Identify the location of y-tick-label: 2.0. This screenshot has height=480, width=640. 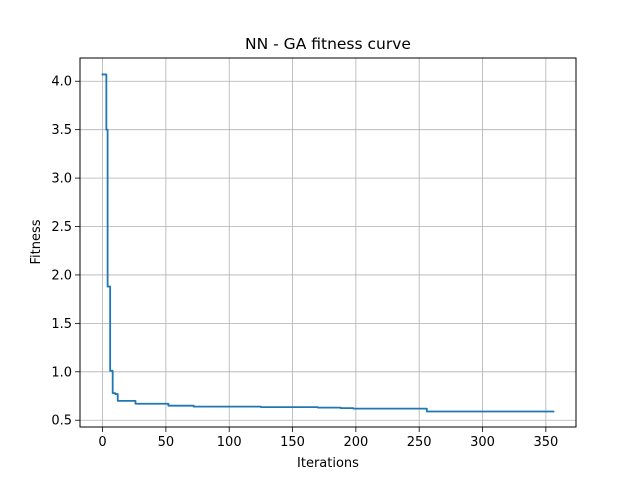
(61, 275).